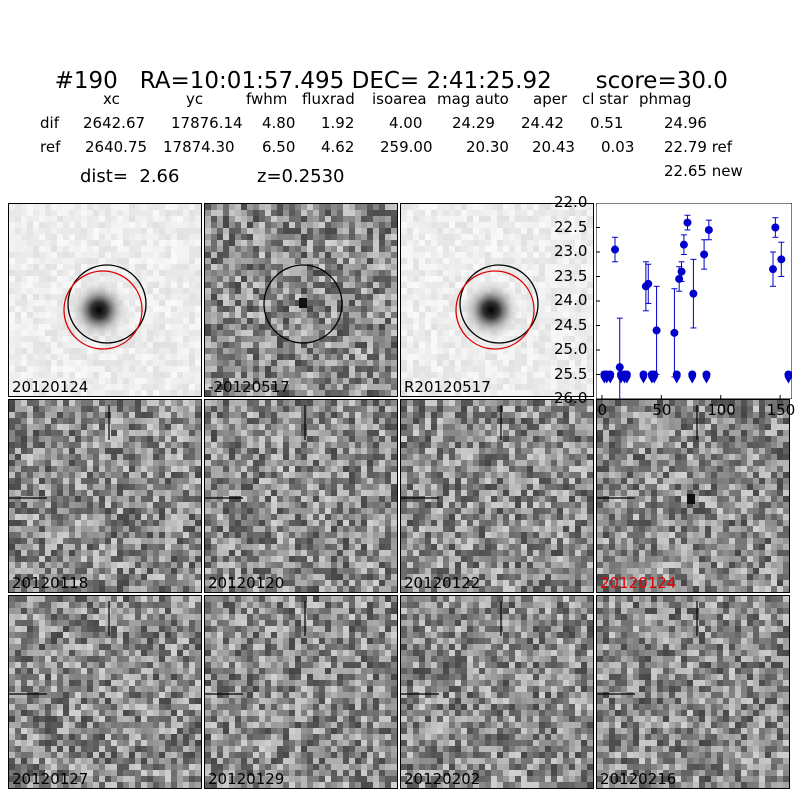 Image resolution: width=800 pixels, height=800 pixels. What do you see at coordinates (50, 583) in the screenshot?
I see `stamp-date-label: 20120118` at bounding box center [50, 583].